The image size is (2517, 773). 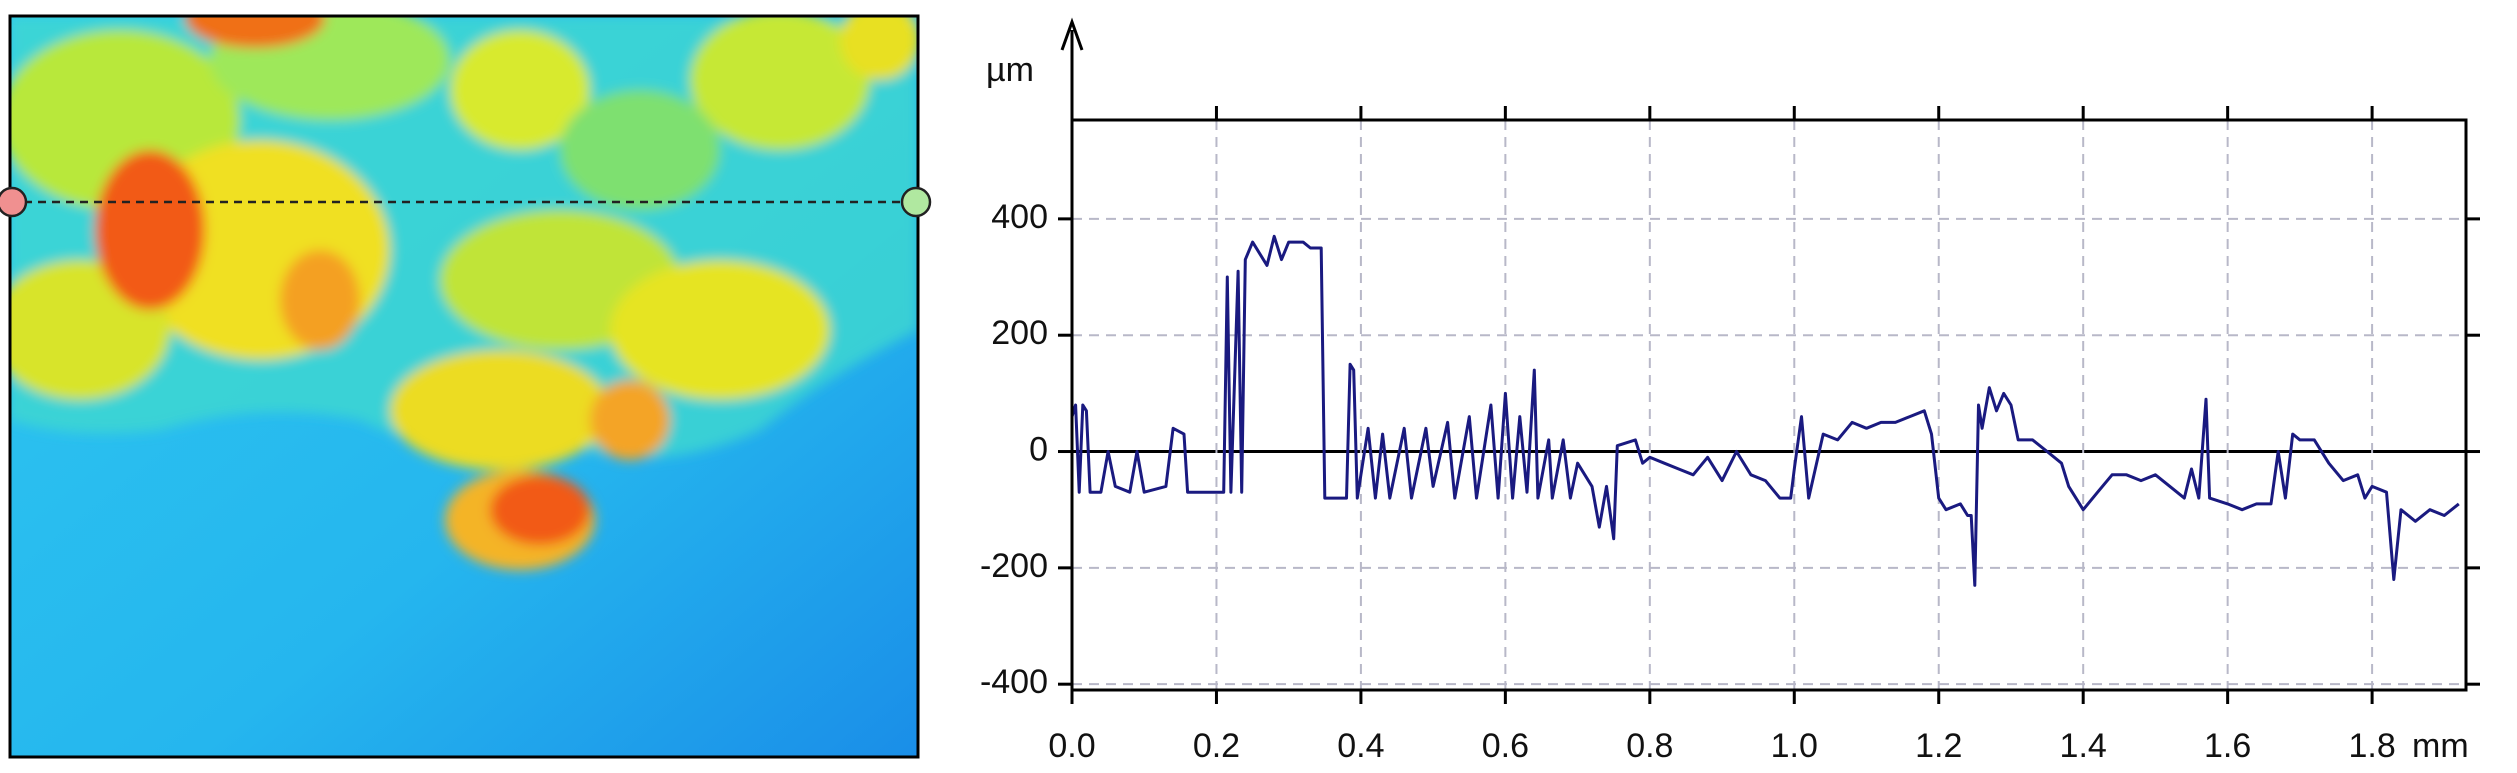 What do you see at coordinates (1019, 333) in the screenshot?
I see `y-tick-label: 200` at bounding box center [1019, 333].